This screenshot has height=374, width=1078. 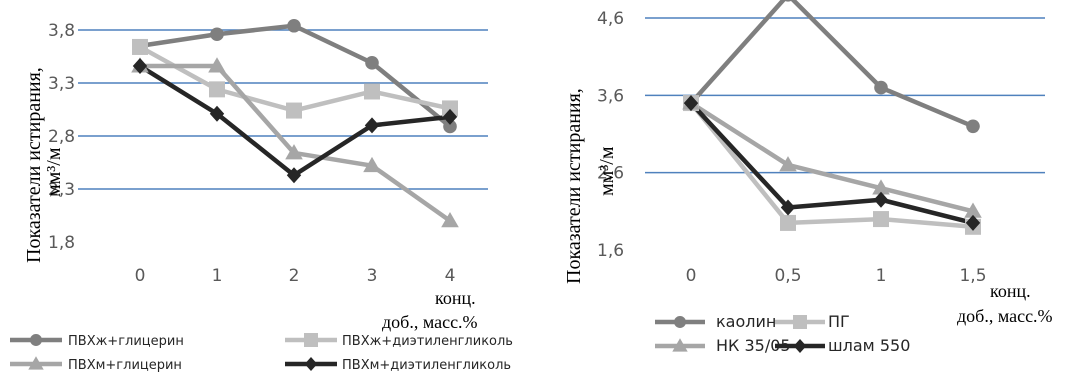 I want to click on y-tick-label: 3,6, so click(x=610, y=96).